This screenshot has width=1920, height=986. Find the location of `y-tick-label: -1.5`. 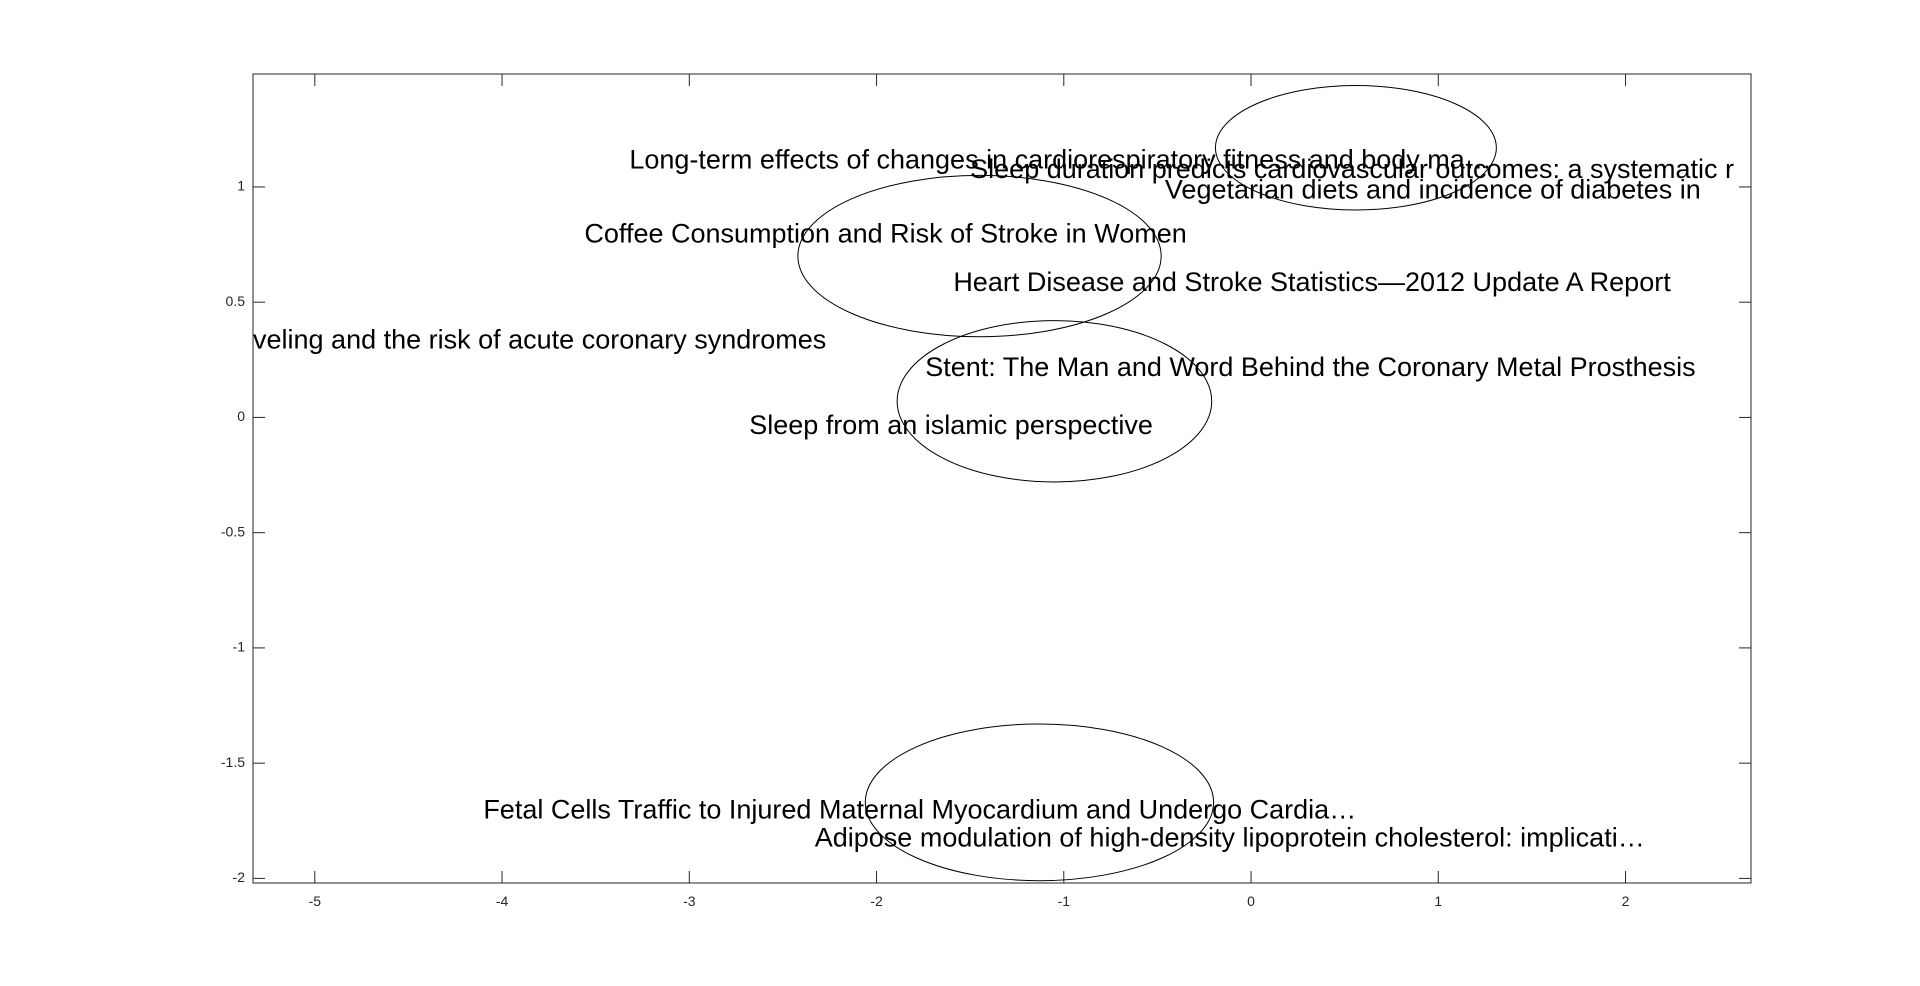

y-tick-label: -1.5 is located at coordinates (233, 762).